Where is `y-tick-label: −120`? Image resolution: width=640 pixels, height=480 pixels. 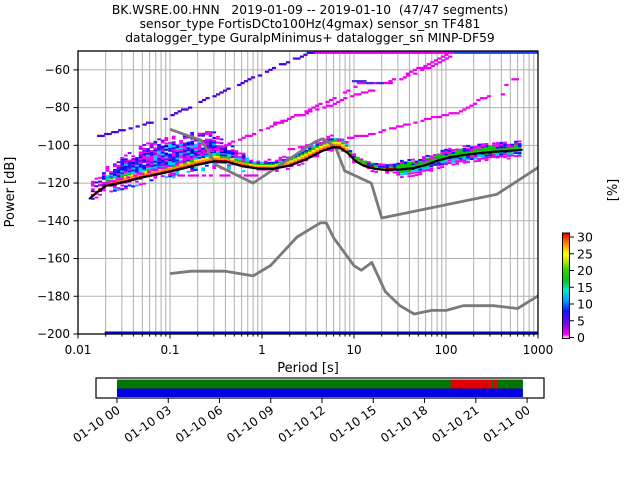
y-tick-label: −120 is located at coordinates (53, 183).